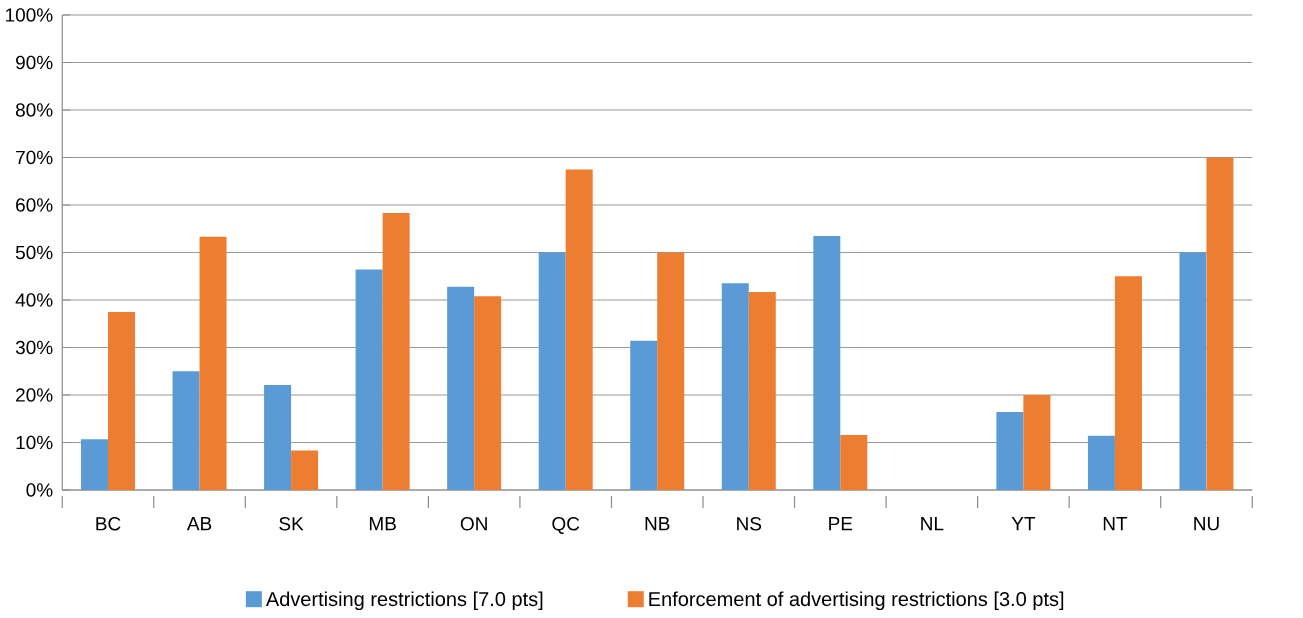 This screenshot has height=618, width=1303. Describe the element at coordinates (34, 62) in the screenshot. I see `y-tick-label: 90%` at that location.